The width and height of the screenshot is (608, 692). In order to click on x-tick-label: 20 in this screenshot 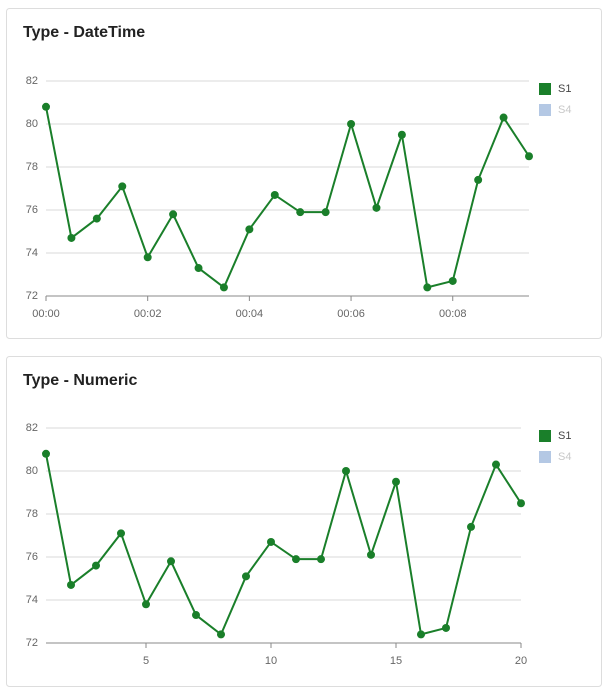, I will do `click(521, 661)`.